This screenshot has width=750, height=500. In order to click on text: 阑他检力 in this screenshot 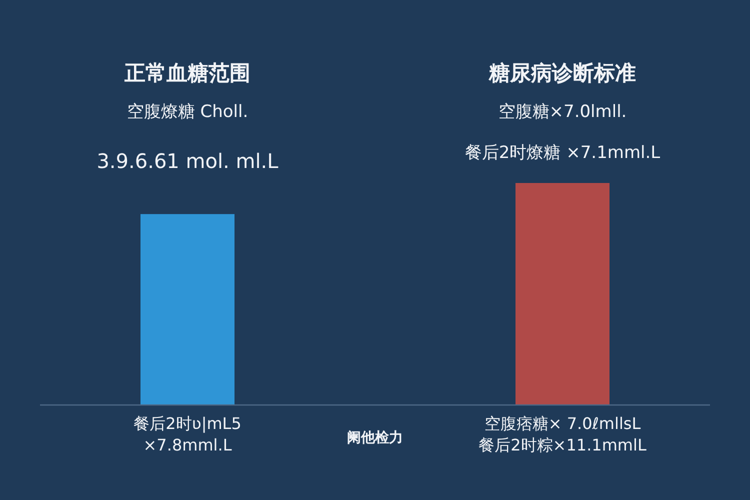, I will do `click(375, 438)`.